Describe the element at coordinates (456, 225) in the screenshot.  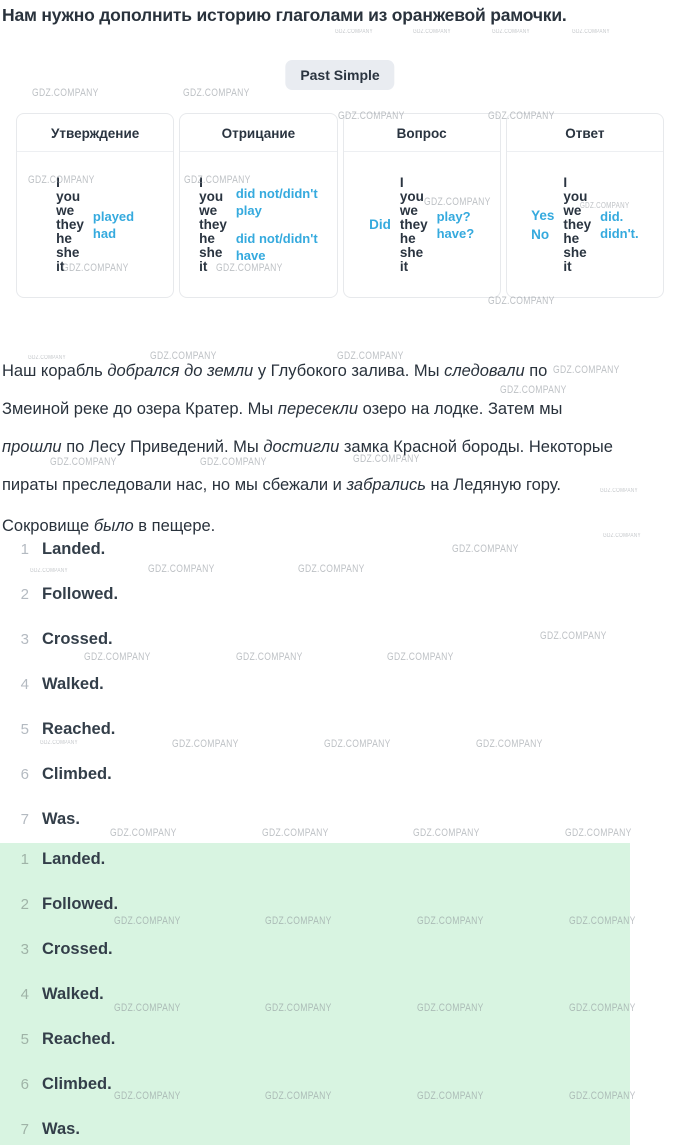
I see `verb-group: play? have?` at that location.